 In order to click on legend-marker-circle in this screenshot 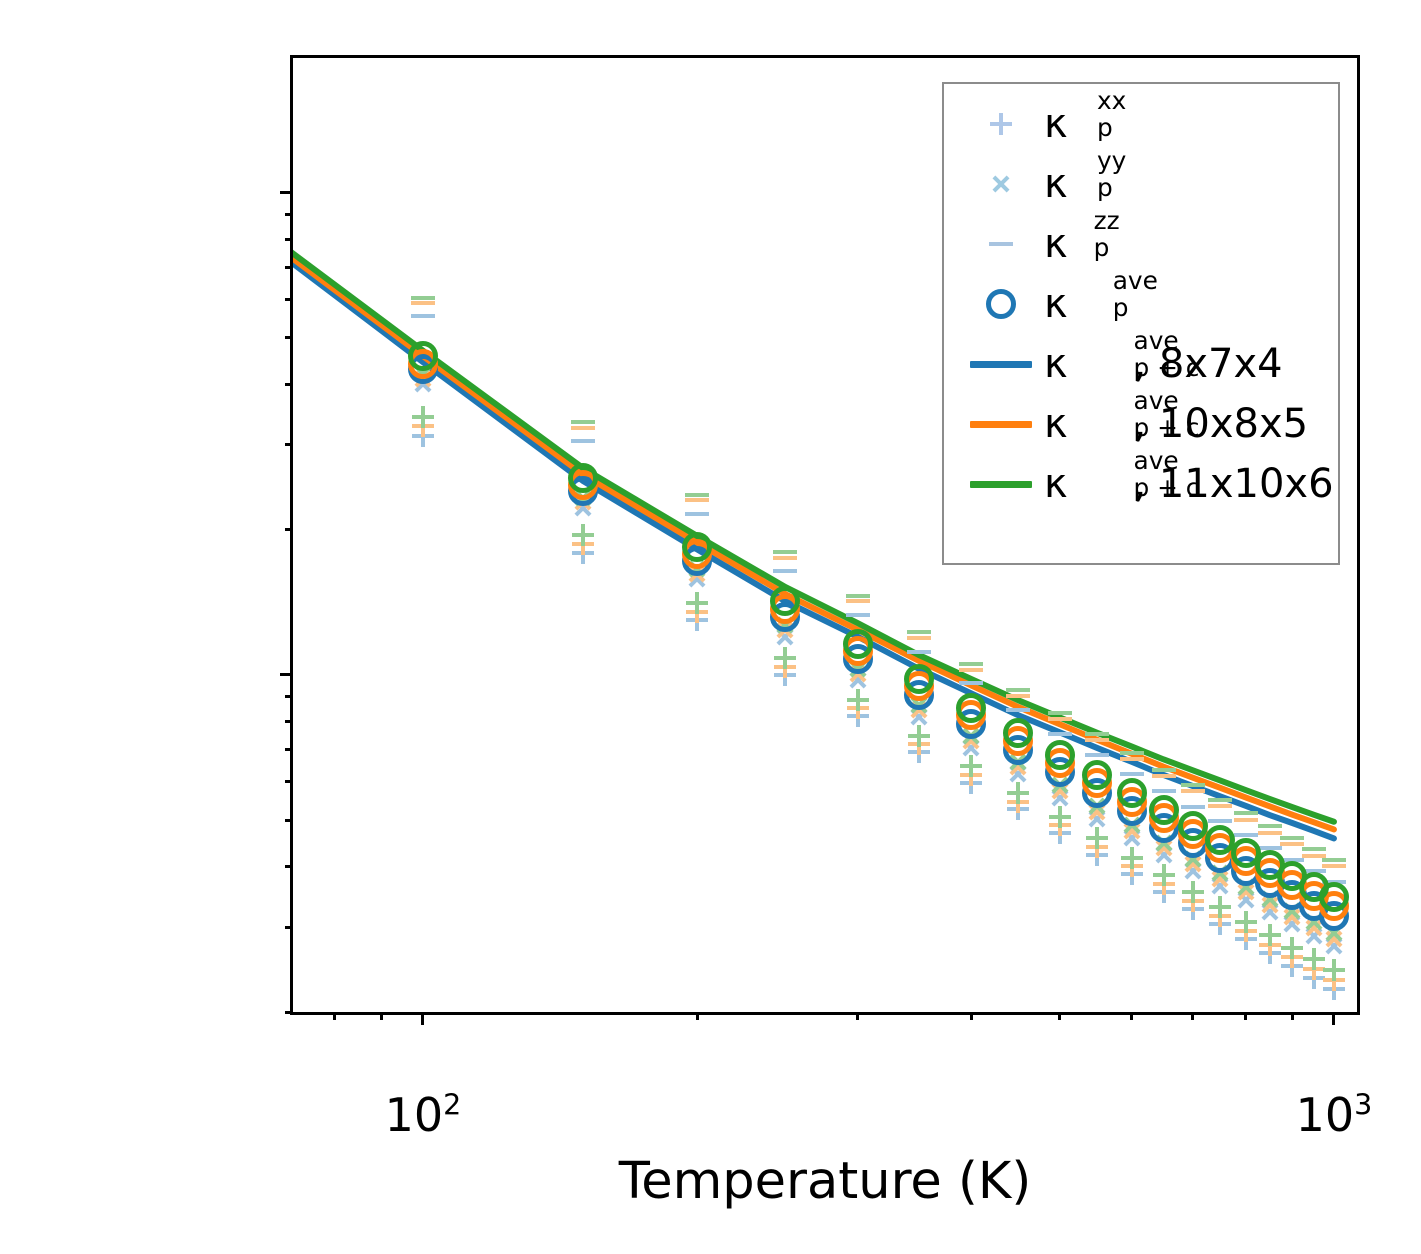, I will do `click(1001, 304)`.